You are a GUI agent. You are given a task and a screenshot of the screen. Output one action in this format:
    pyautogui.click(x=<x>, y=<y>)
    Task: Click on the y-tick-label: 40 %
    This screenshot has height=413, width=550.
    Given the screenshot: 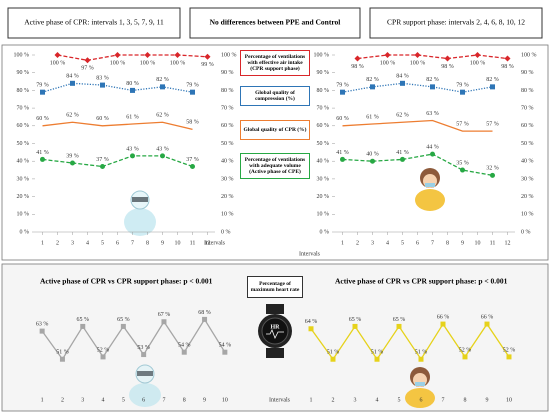 What is the action you would take?
    pyautogui.click(x=527, y=162)
    